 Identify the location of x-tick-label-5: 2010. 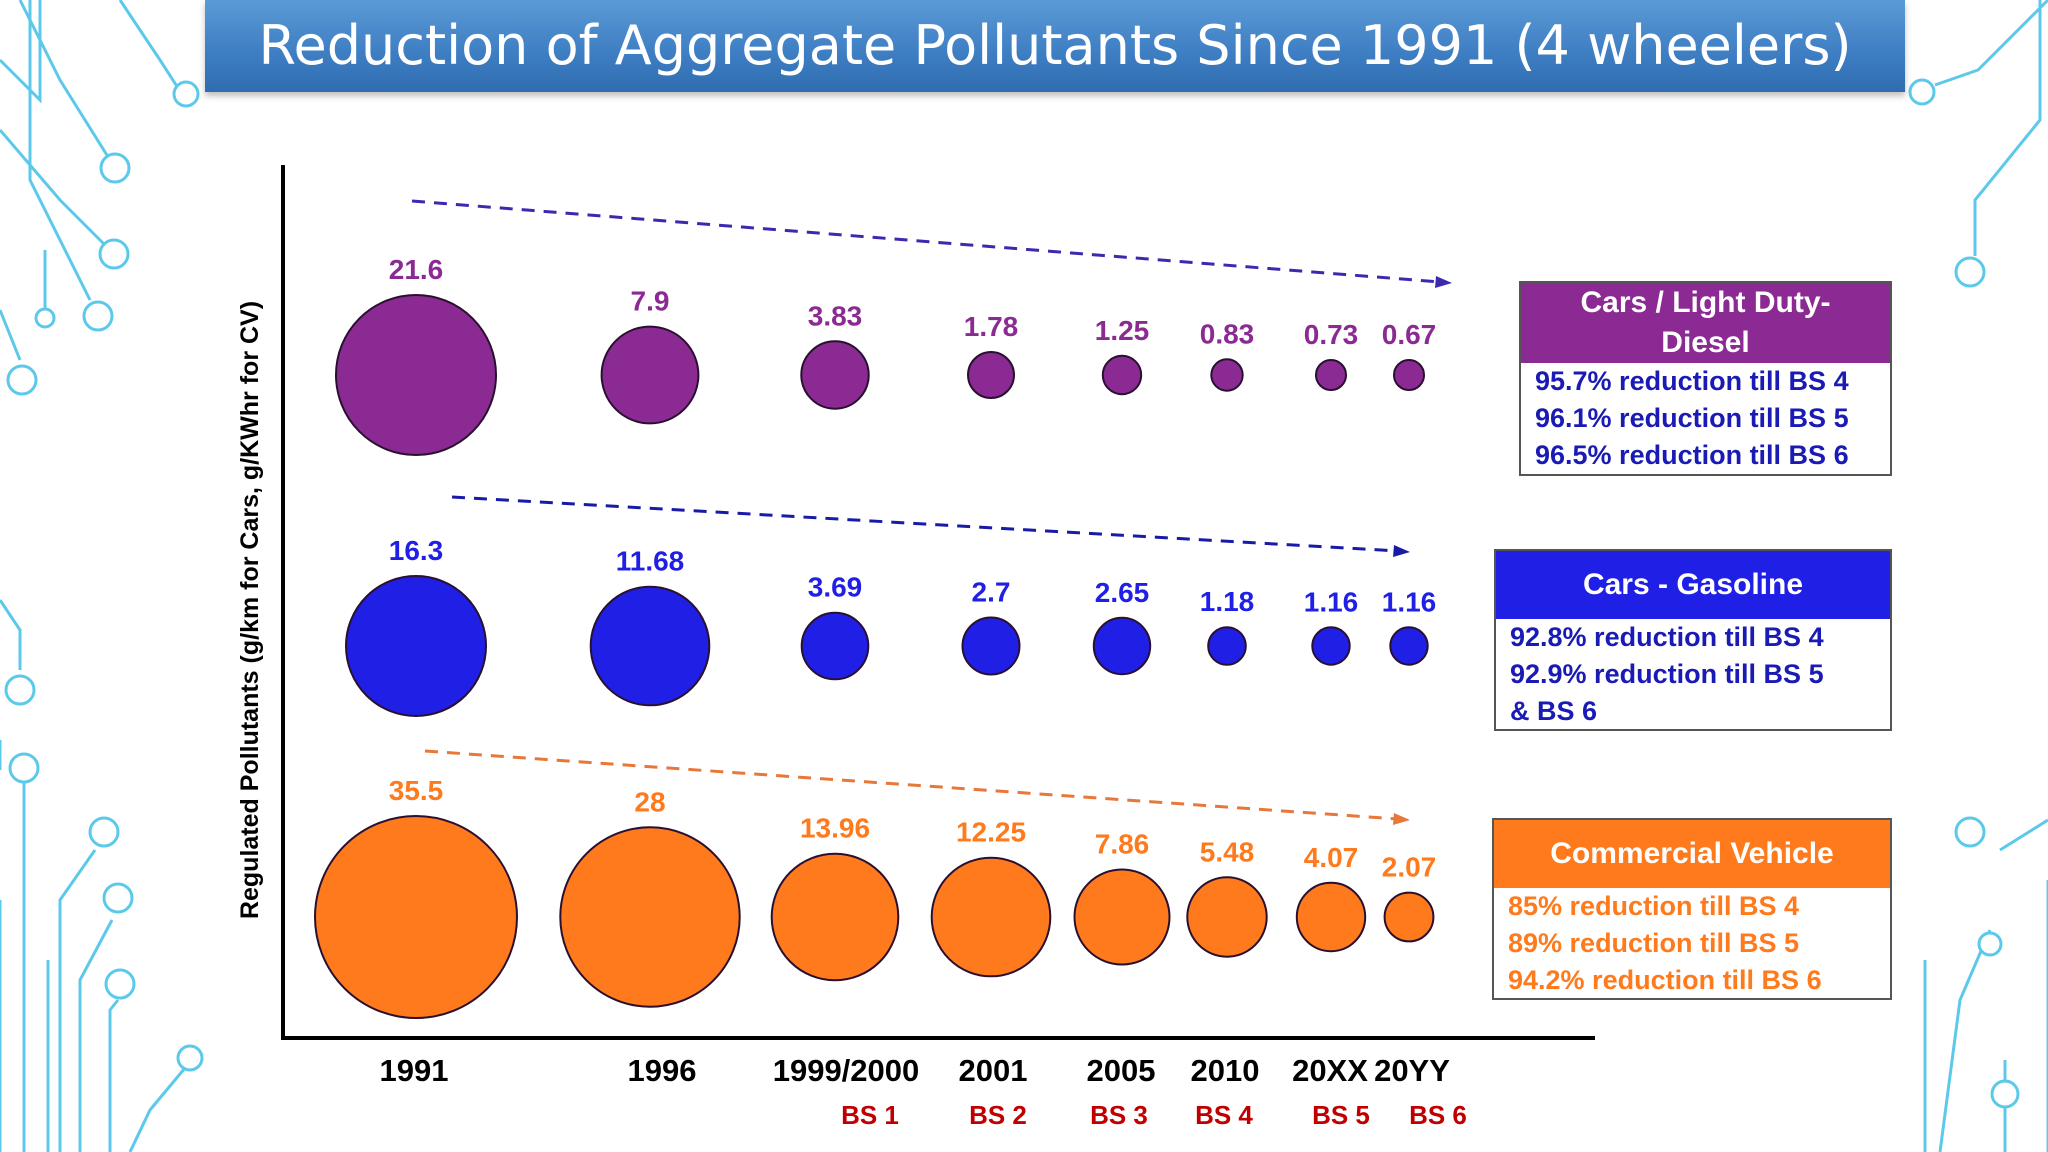
(1225, 1070).